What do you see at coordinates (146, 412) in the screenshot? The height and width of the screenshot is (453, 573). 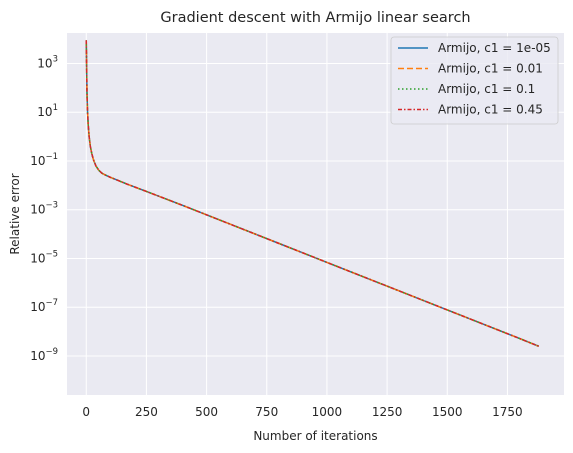 I see `x-tick-label: 250` at bounding box center [146, 412].